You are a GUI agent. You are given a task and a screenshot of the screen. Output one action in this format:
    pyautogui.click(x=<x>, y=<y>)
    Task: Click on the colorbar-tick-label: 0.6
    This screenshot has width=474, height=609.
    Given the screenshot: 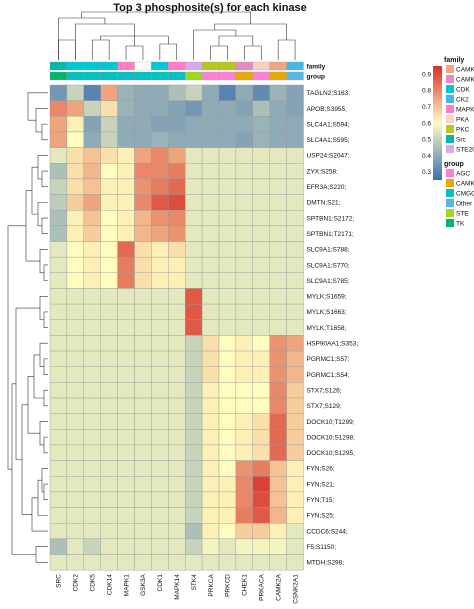 What is the action you would take?
    pyautogui.click(x=426, y=123)
    